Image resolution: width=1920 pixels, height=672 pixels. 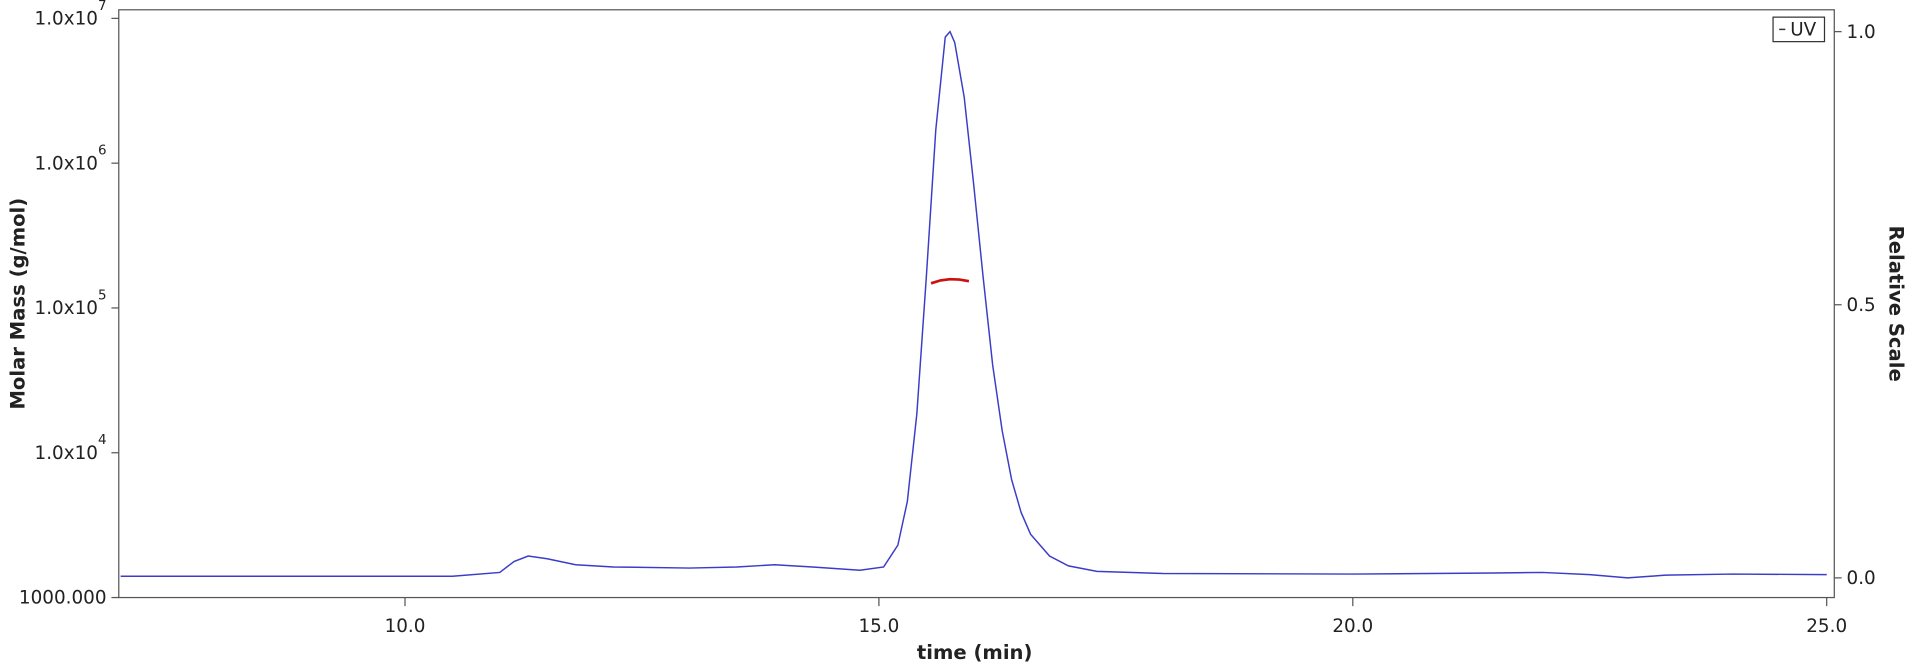 What do you see at coordinates (102, 7) in the screenshot?
I see `y-tick-exponent: 7` at bounding box center [102, 7].